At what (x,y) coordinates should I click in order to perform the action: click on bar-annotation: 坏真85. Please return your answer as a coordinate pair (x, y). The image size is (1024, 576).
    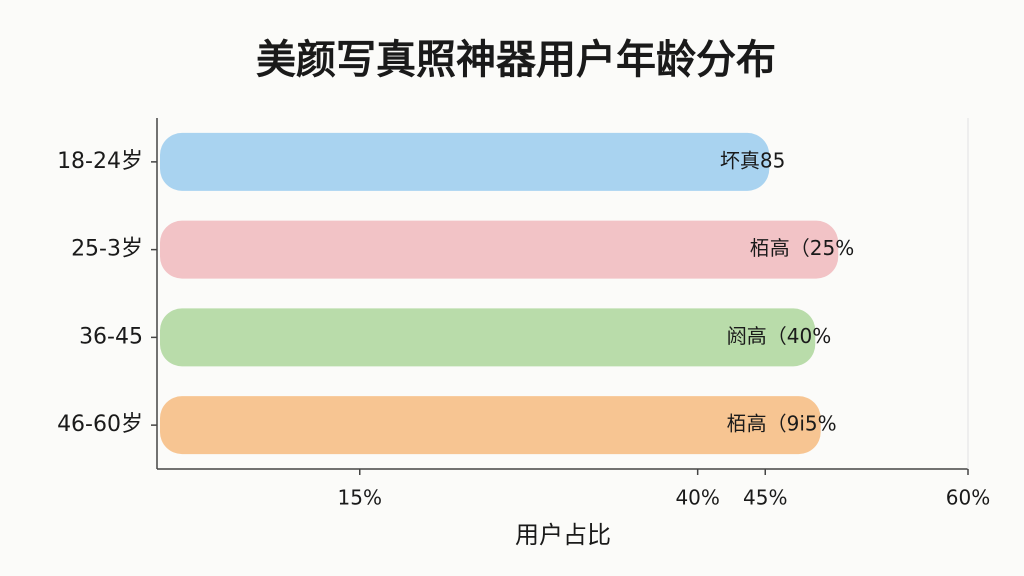
    Looking at the image, I should click on (752, 160).